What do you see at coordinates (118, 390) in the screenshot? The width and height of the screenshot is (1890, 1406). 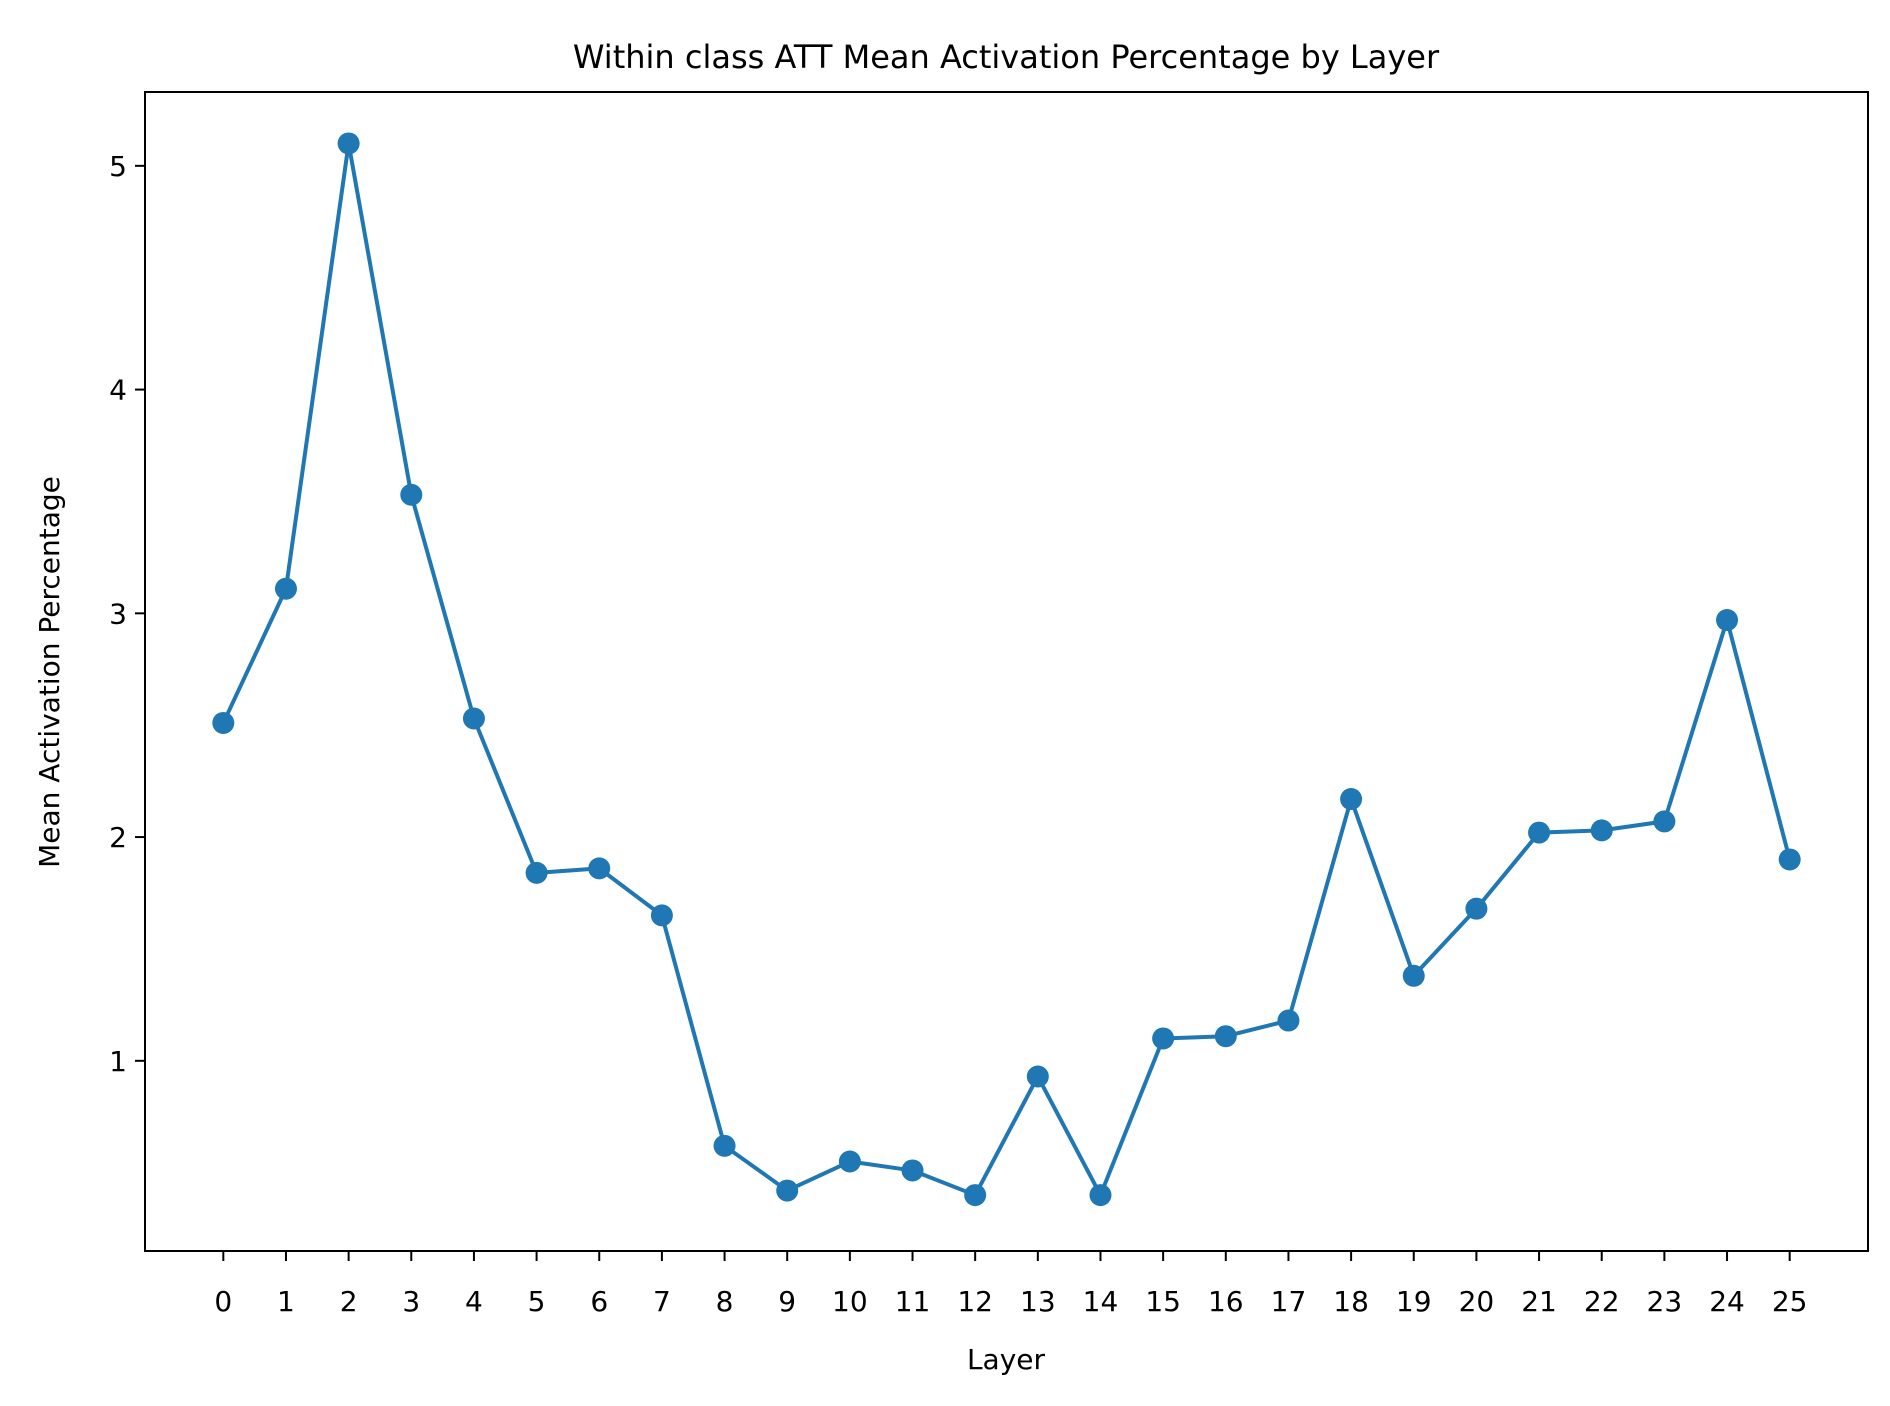 I see `y-tick-label: 4` at bounding box center [118, 390].